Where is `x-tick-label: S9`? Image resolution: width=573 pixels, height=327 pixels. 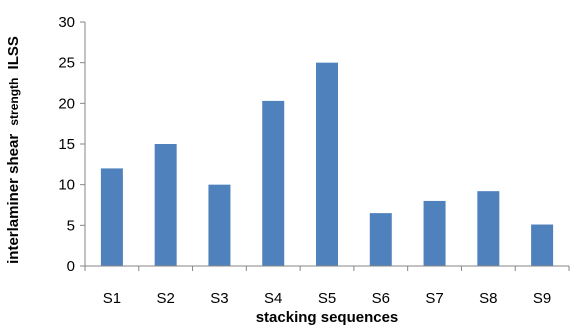 x-tick-label: S9 is located at coordinates (542, 298).